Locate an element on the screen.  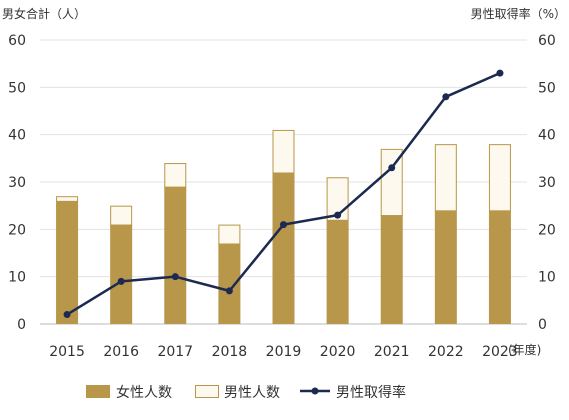
right-axis-tick-label: 10 is located at coordinates (547, 278).